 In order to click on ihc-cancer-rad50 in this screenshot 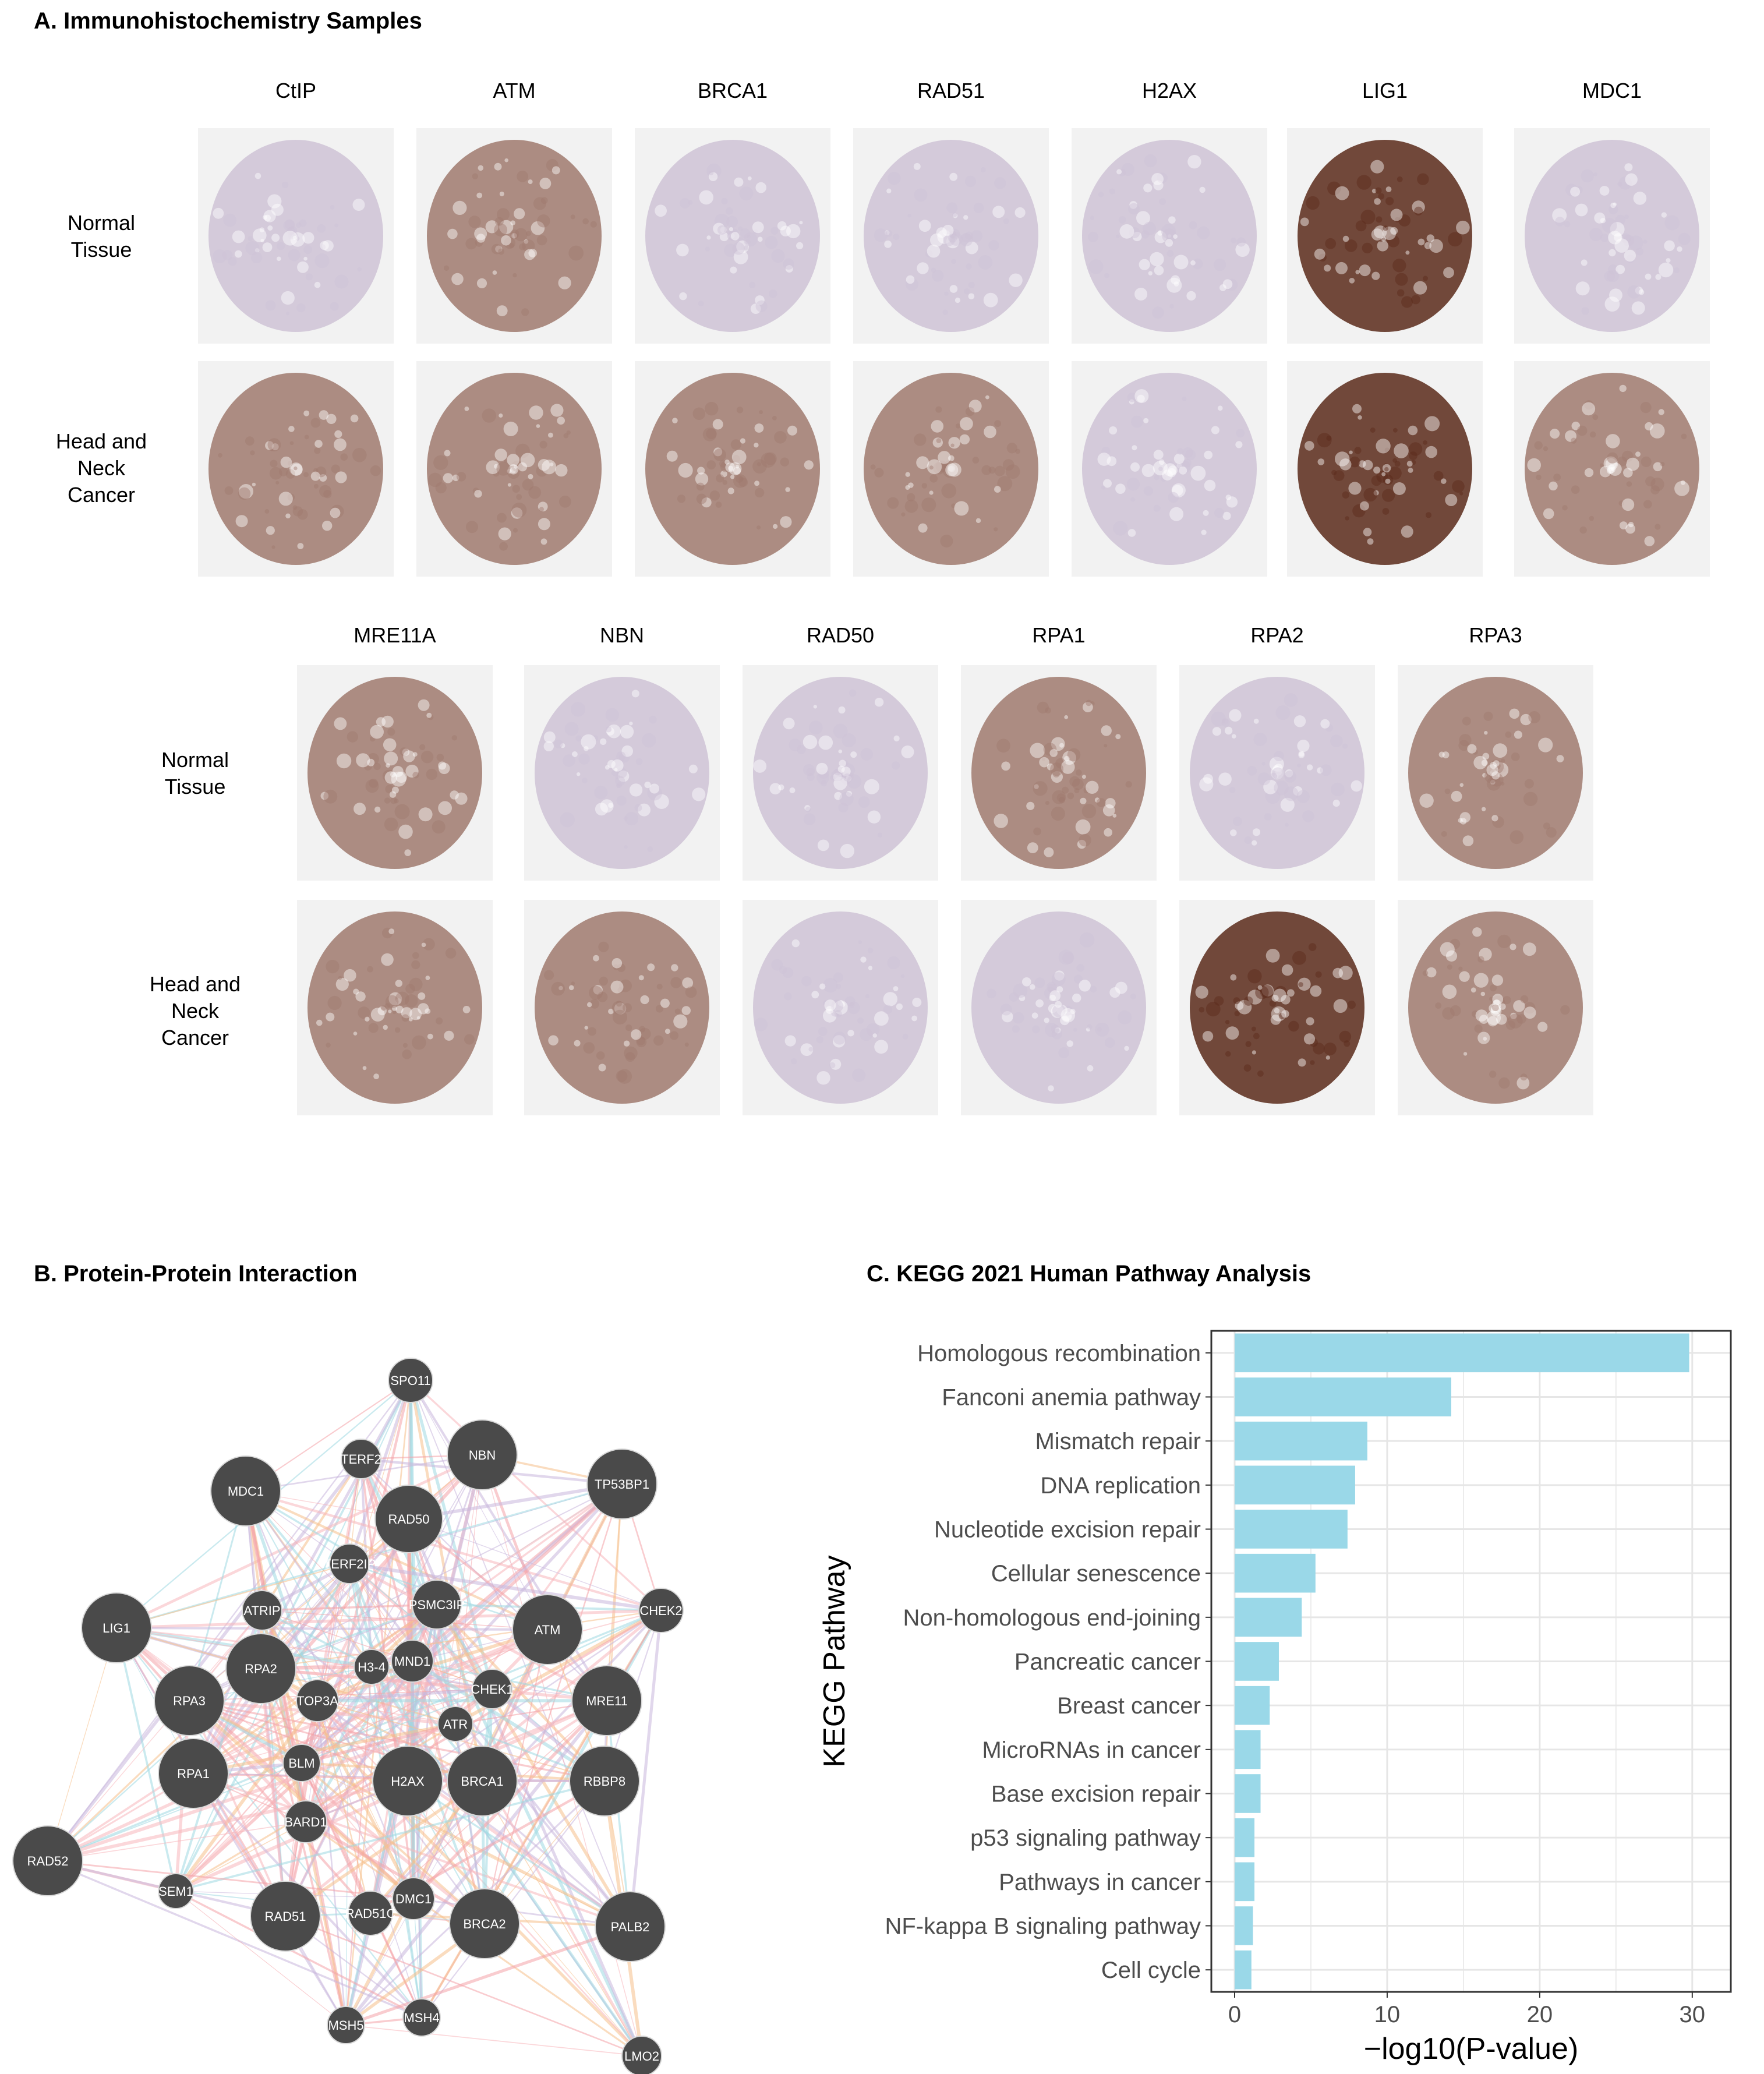, I will do `click(840, 1007)`.